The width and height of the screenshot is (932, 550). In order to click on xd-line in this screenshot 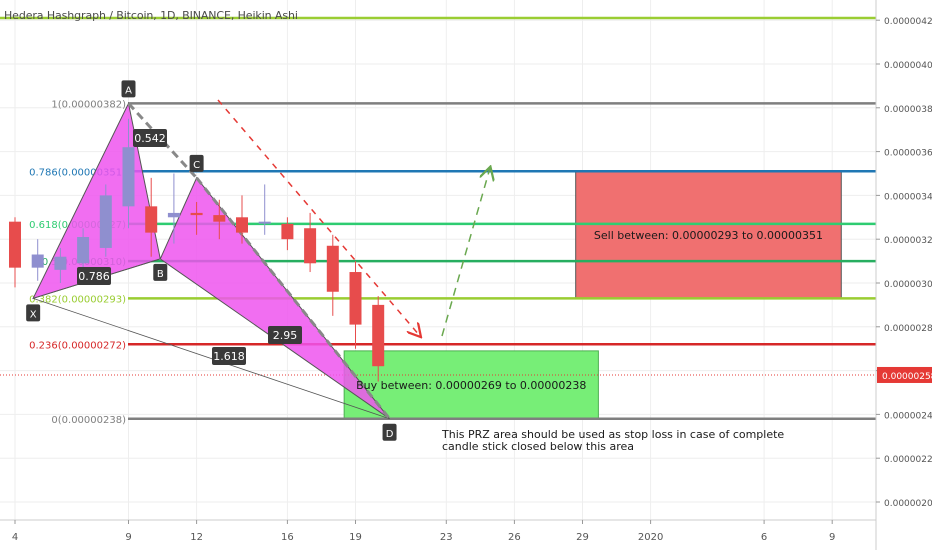, I will do `click(211, 358)`.